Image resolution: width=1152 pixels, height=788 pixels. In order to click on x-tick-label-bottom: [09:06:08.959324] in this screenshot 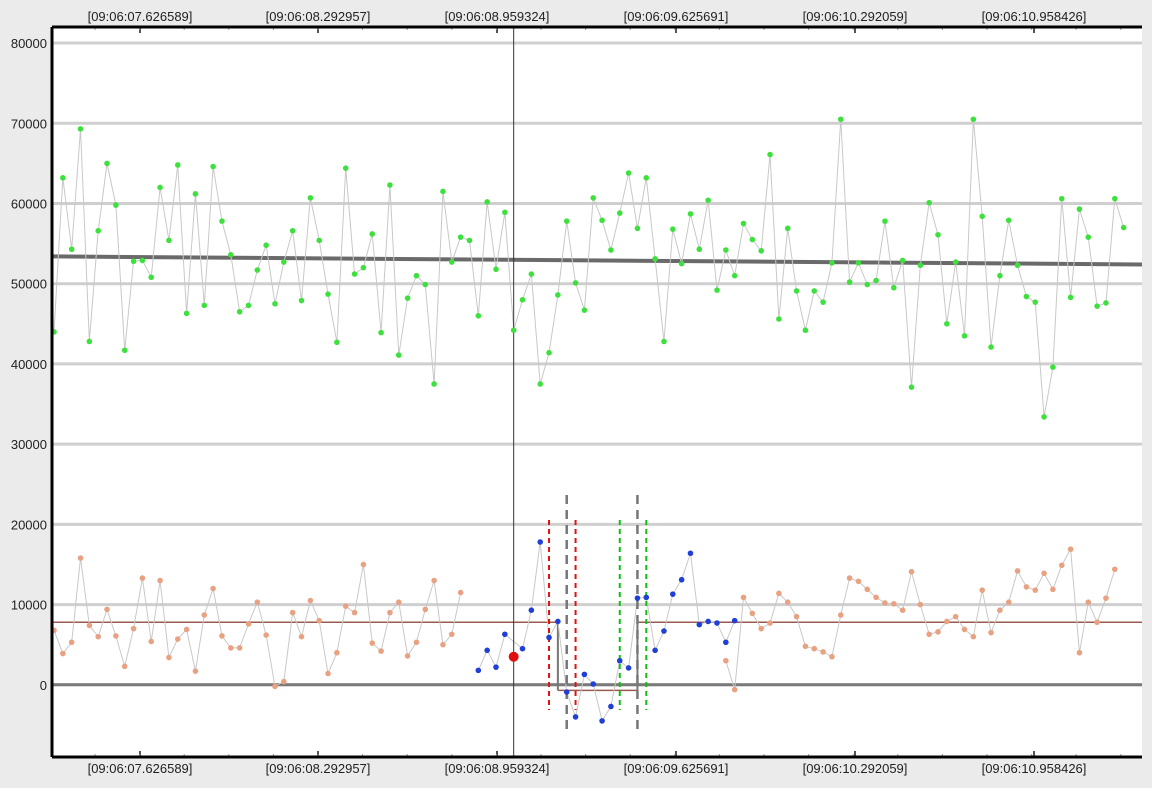, I will do `click(497, 768)`.